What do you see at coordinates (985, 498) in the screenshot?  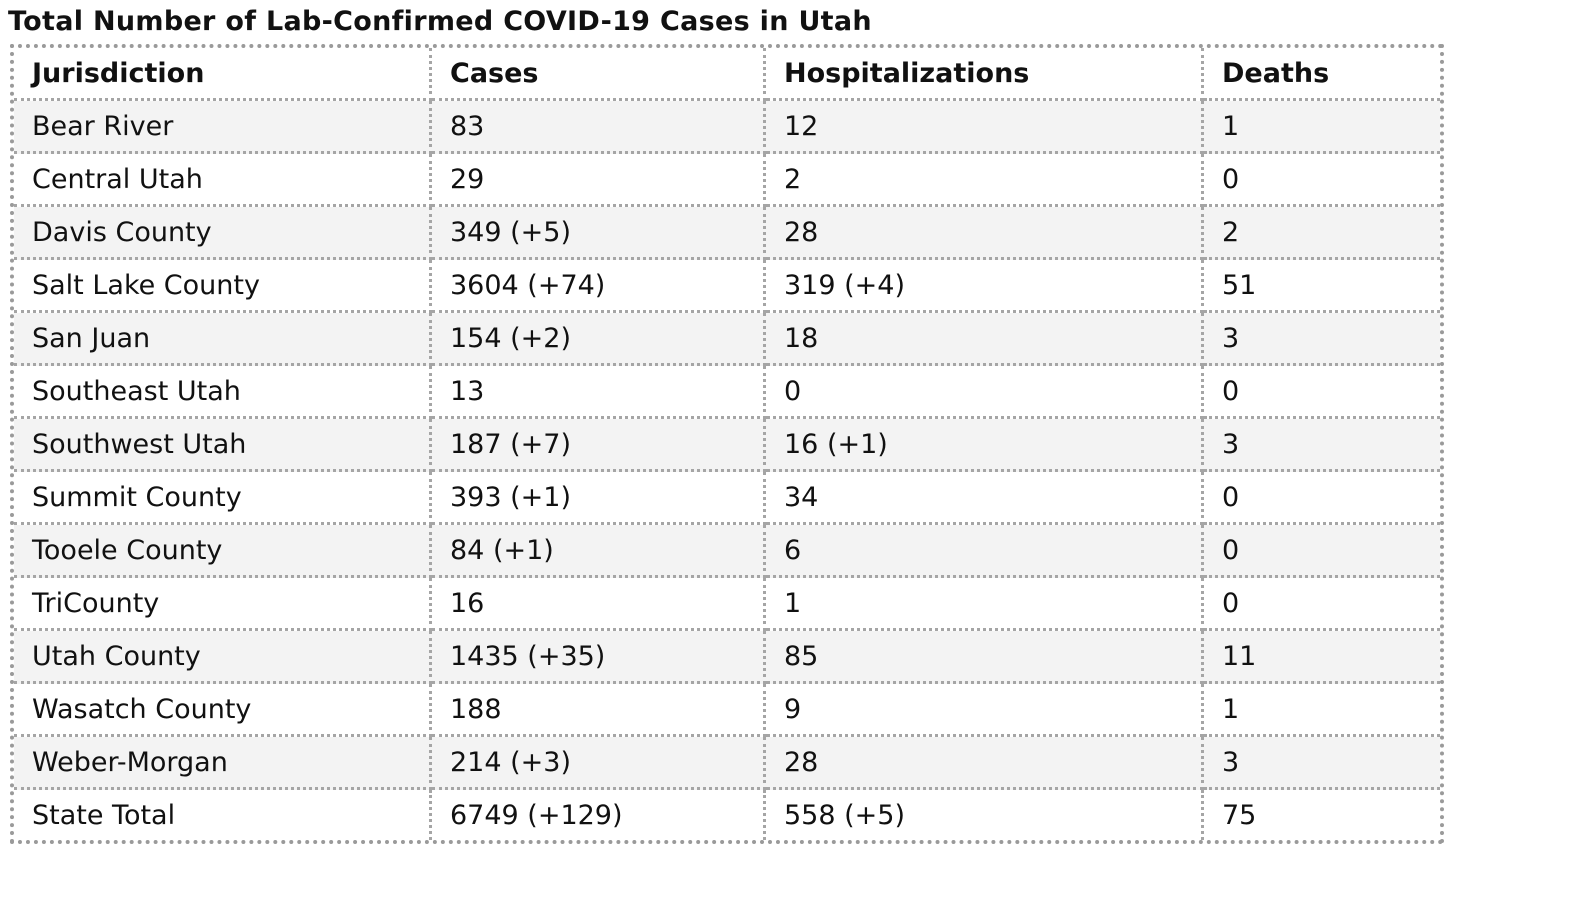 I see `table-cell: 34` at bounding box center [985, 498].